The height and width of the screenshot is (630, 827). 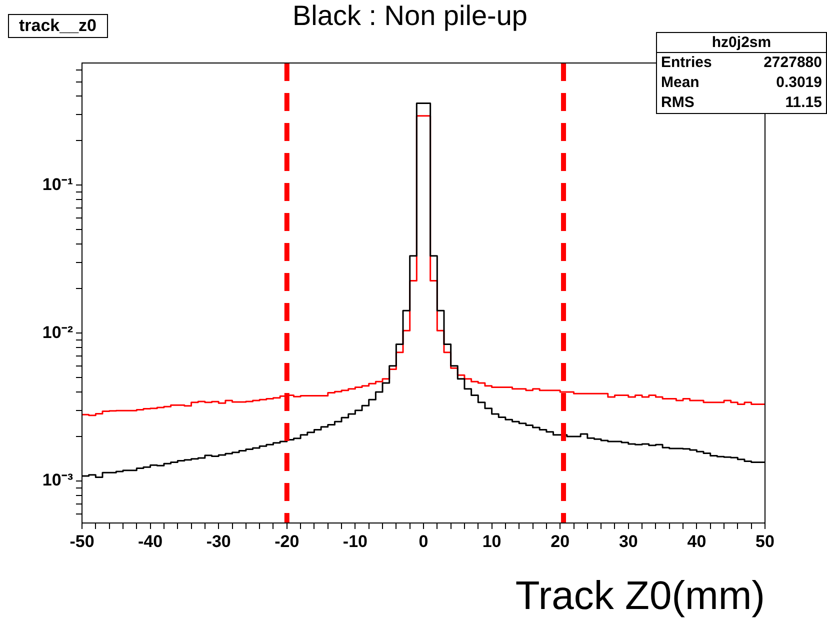 I want to click on y-tick-label: 10⁻³, so click(x=58, y=480).